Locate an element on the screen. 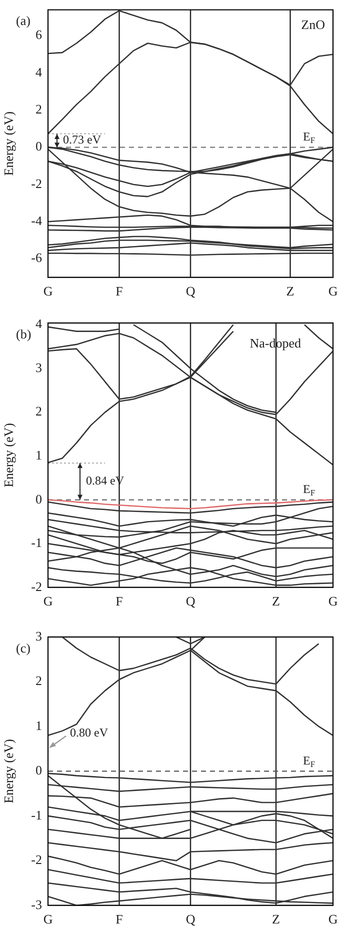  annotation: ZnO is located at coordinates (313, 24).